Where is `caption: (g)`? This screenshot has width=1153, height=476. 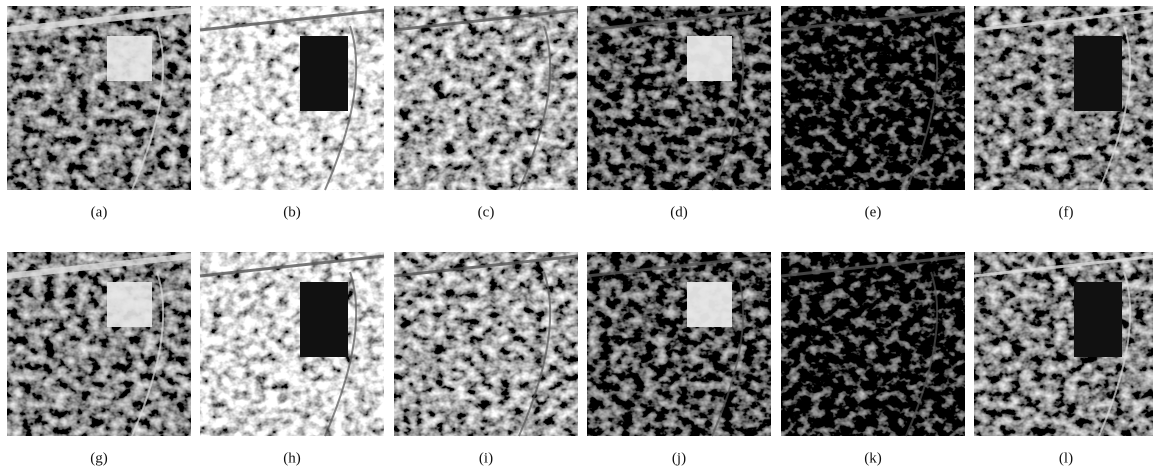
caption: (g) is located at coordinates (99, 458).